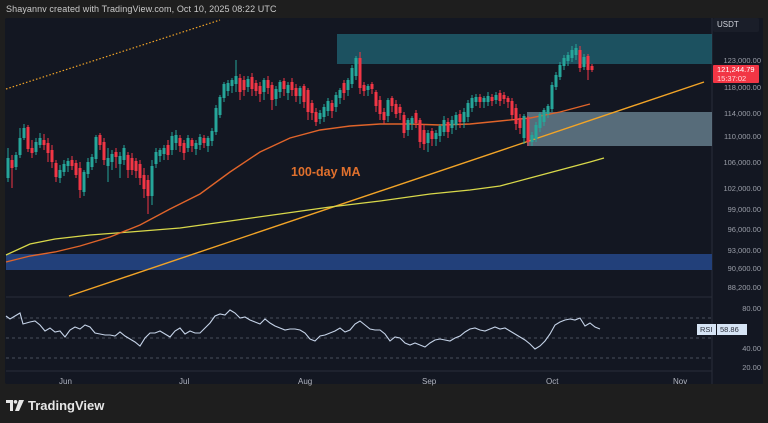 Image resolution: width=768 pixels, height=423 pixels. Describe the element at coordinates (742, 87) in the screenshot. I see `price-axis-tick: 118,000.00` at that location.